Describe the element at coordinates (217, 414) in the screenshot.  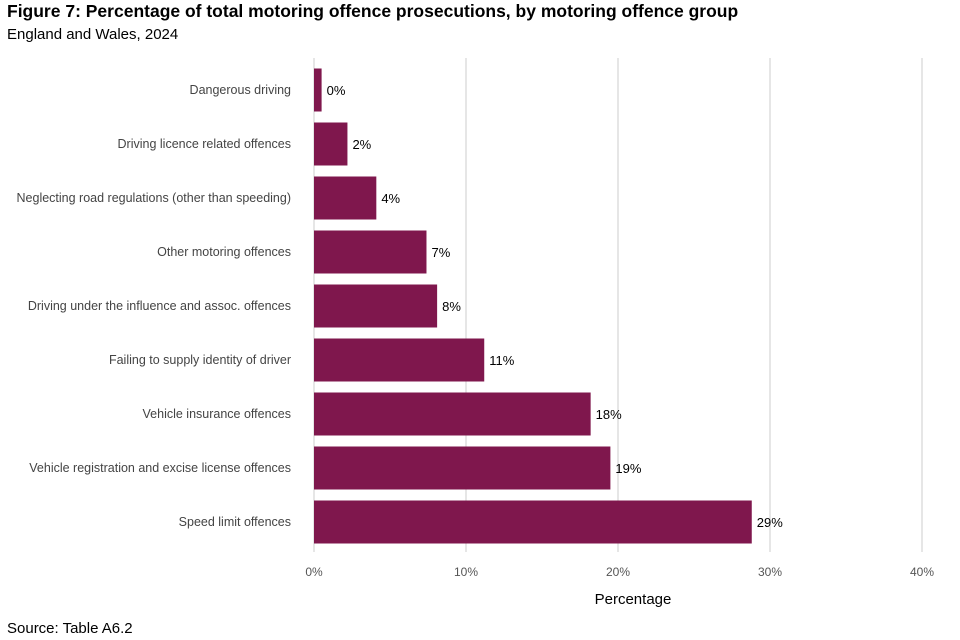
I see `category-label: Vehicle insurance offences` at that location.